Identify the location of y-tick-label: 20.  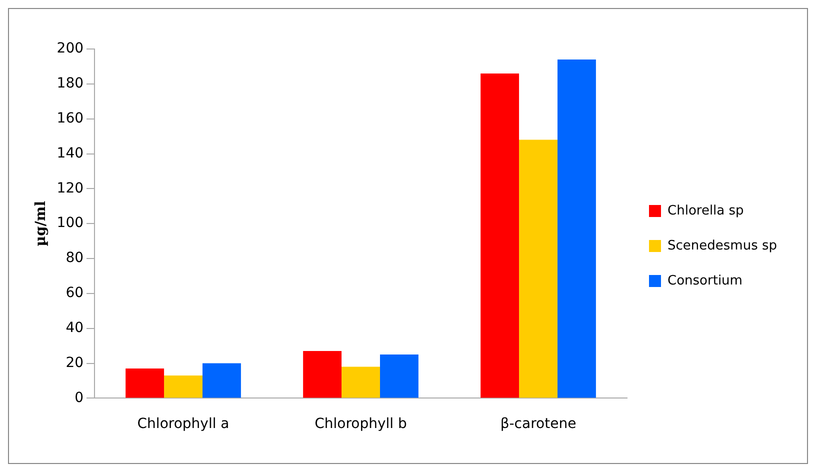
(75, 362).